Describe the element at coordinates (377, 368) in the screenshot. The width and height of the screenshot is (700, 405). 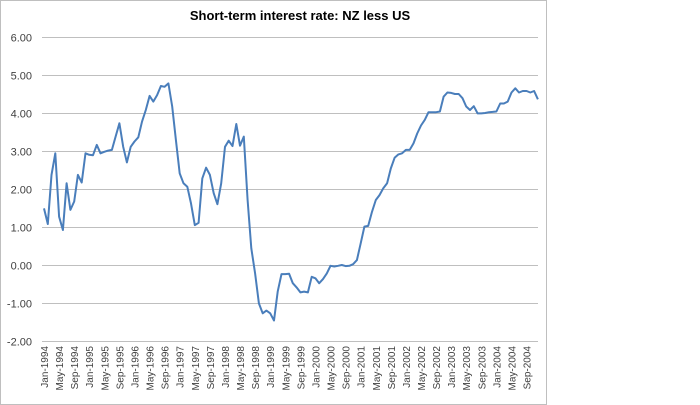
I see `x-tick-label: May-2001` at that location.